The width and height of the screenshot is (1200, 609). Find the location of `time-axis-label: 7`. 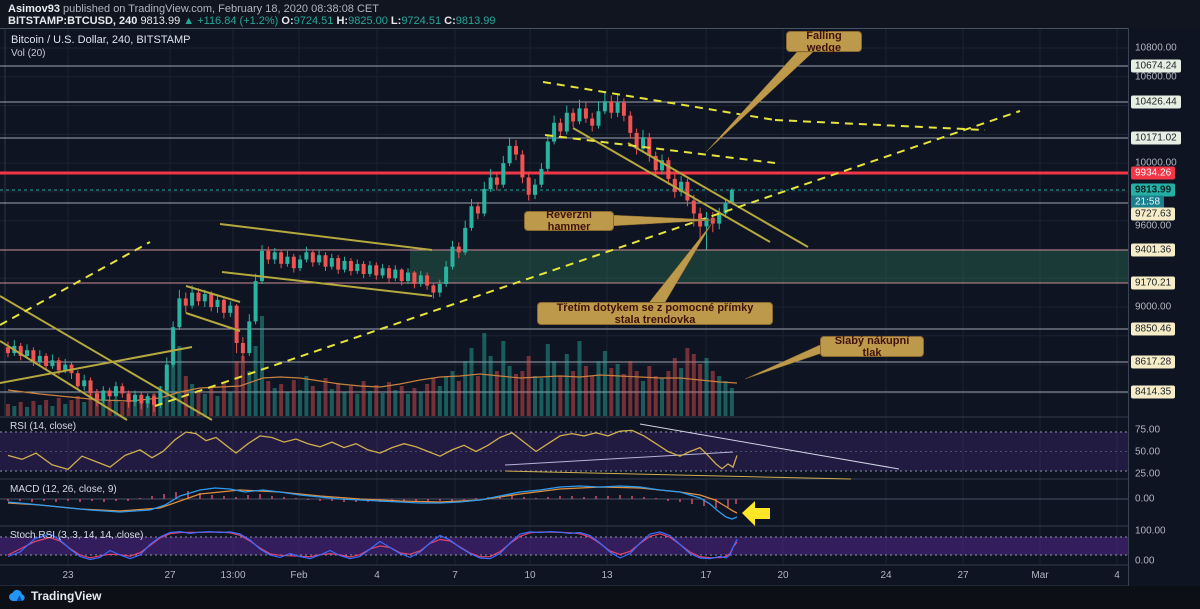

time-axis-label: 7 is located at coordinates (455, 575).